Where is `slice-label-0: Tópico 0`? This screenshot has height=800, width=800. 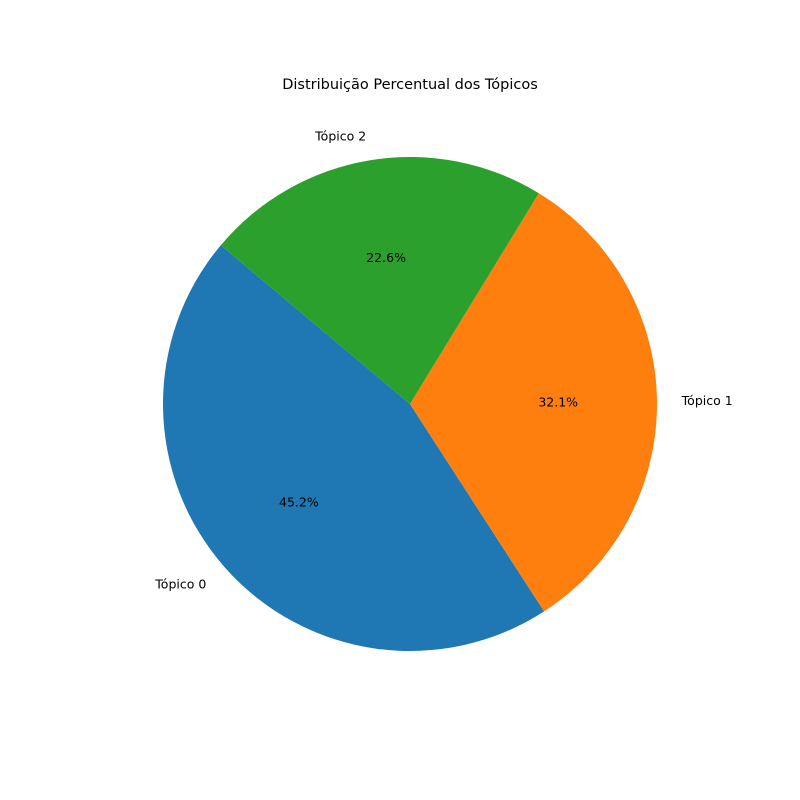 slice-label-0: Tópico 0 is located at coordinates (180, 583).